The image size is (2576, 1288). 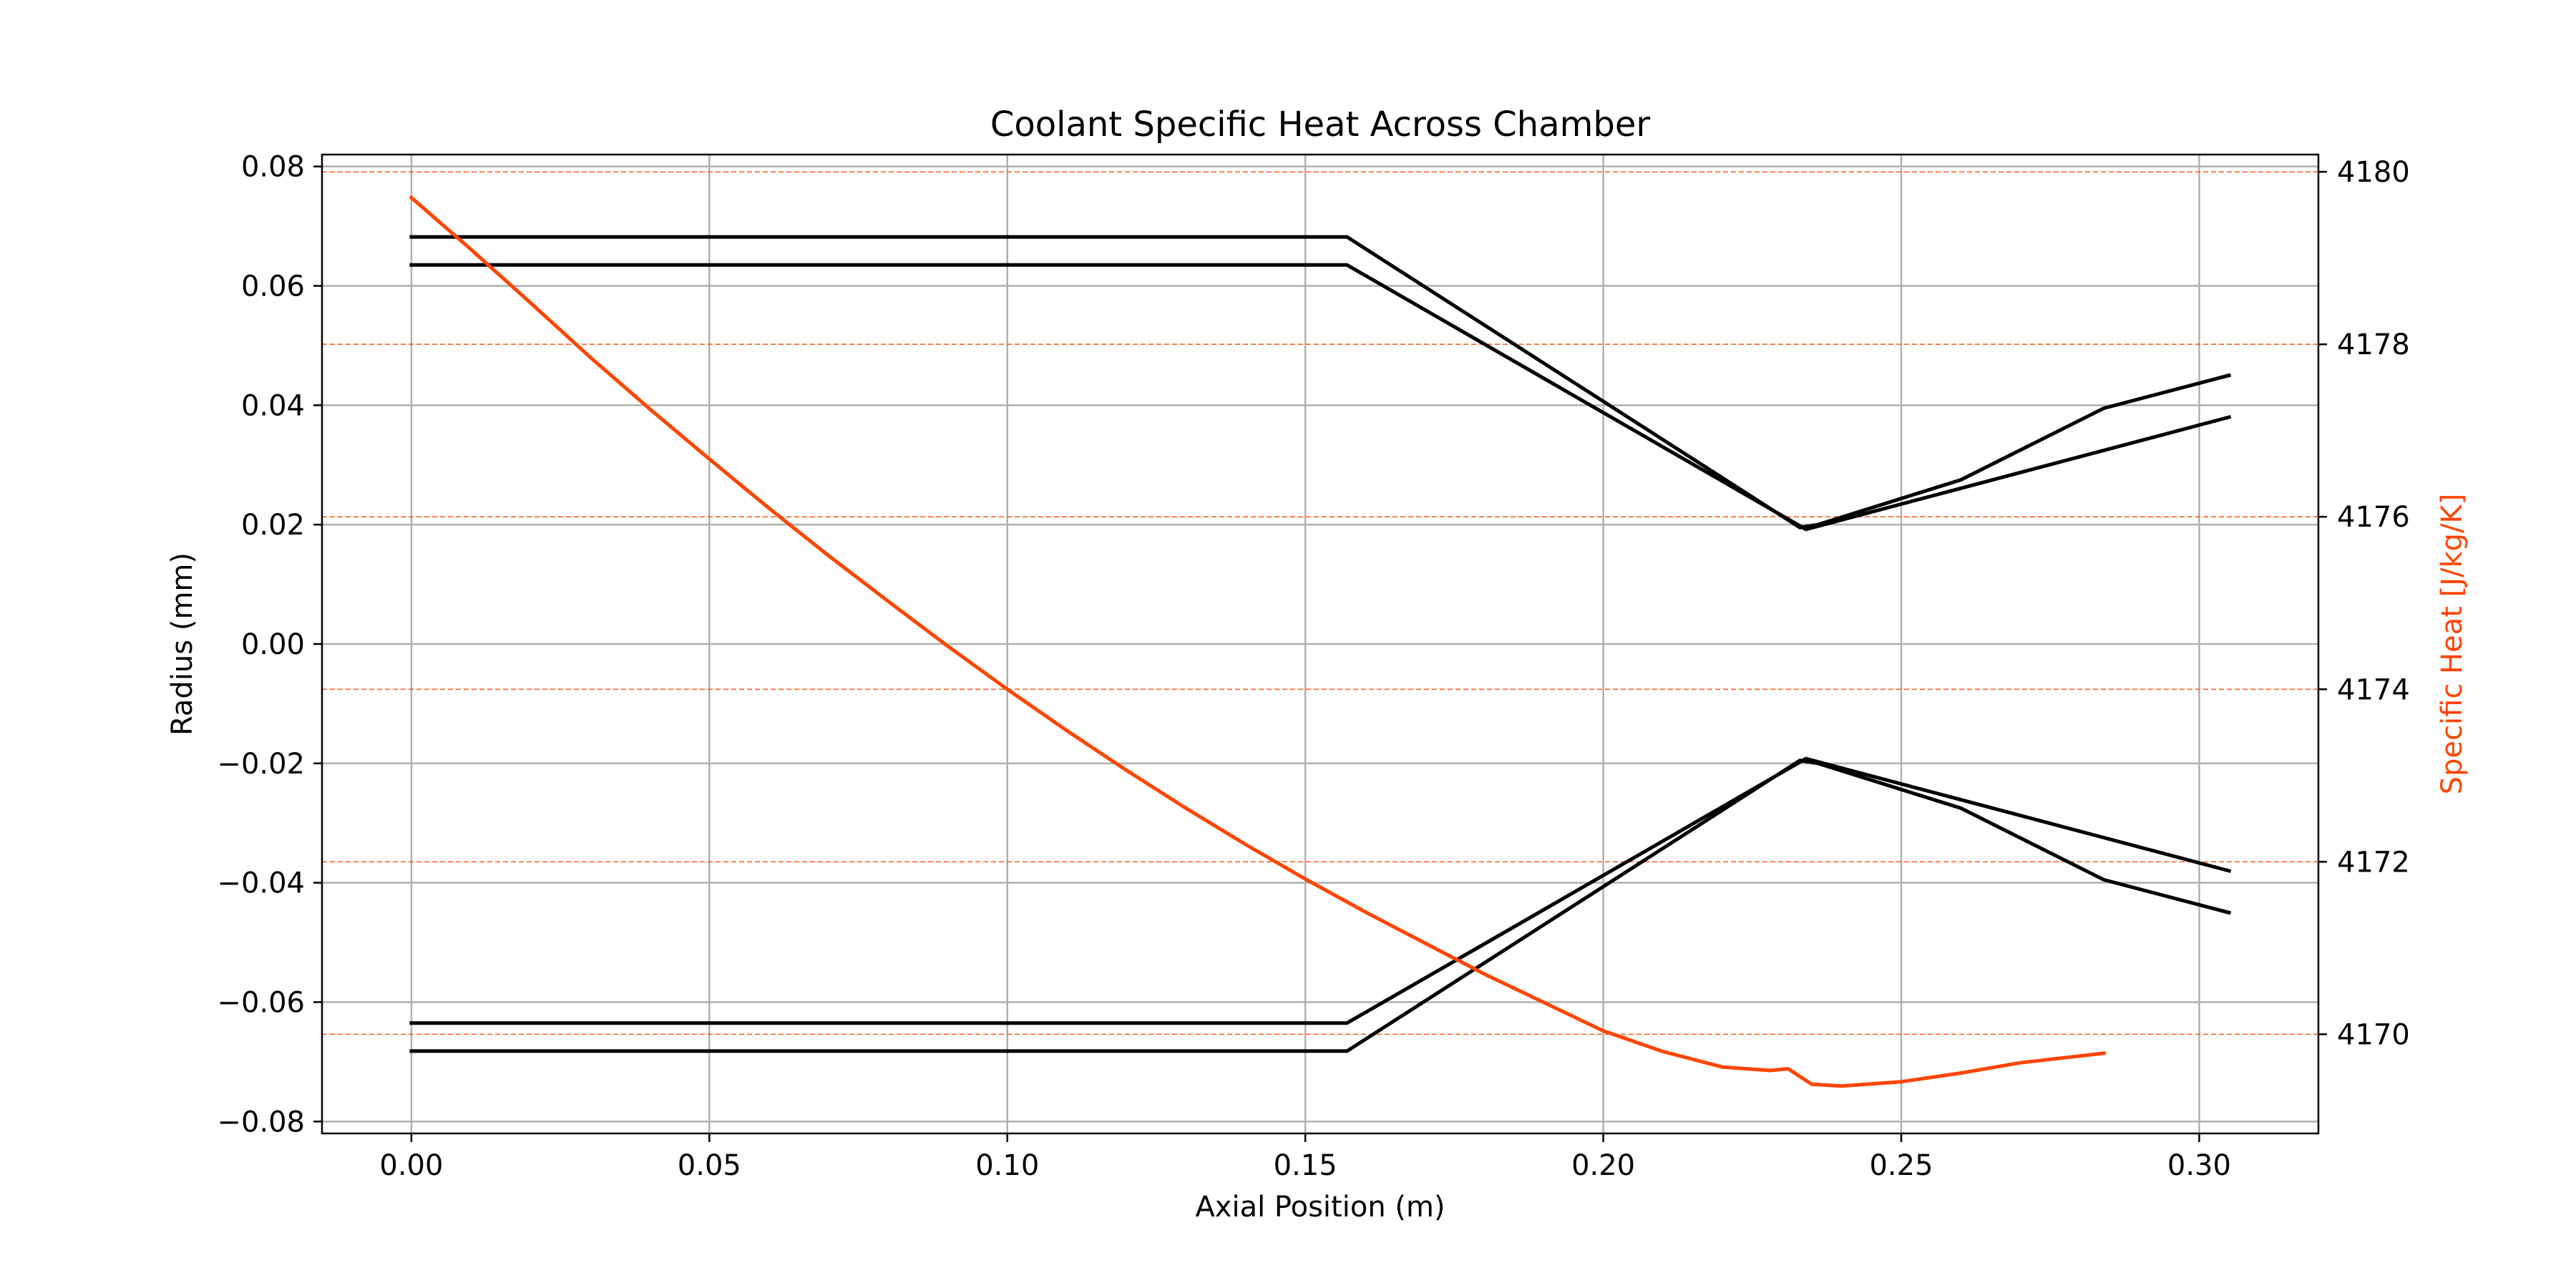 I want to click on y-ticks: 0.08 0.06 0.04 0.02 0.00 −0.02 −0.04 −0.06 −0.08, so click(x=269, y=644).